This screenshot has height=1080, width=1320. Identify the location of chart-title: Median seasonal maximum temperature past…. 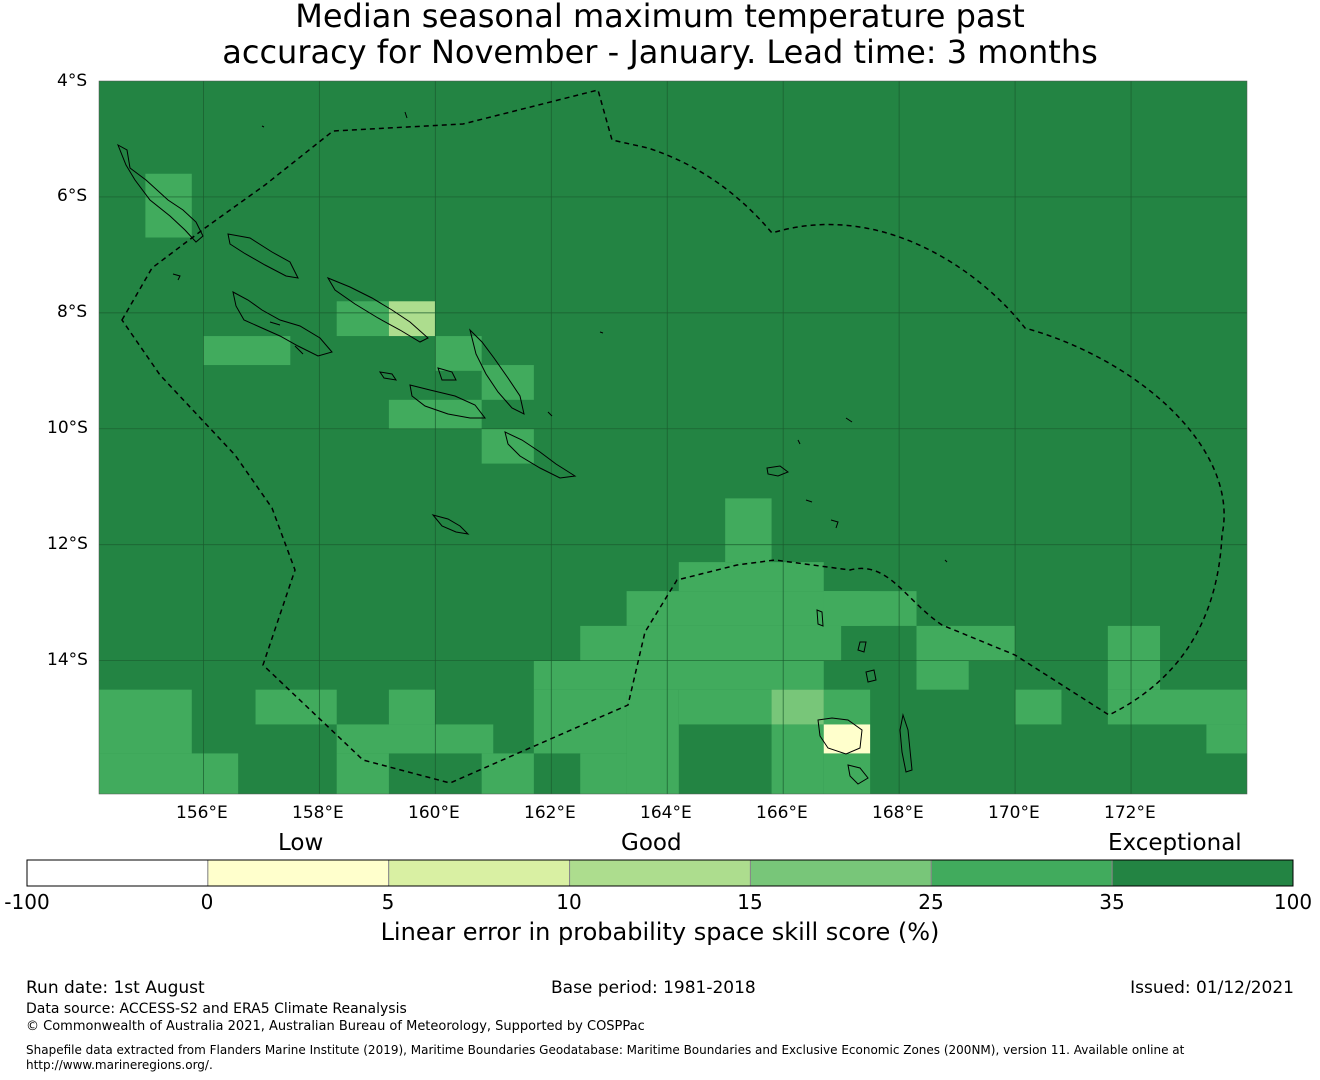
(660, 35).